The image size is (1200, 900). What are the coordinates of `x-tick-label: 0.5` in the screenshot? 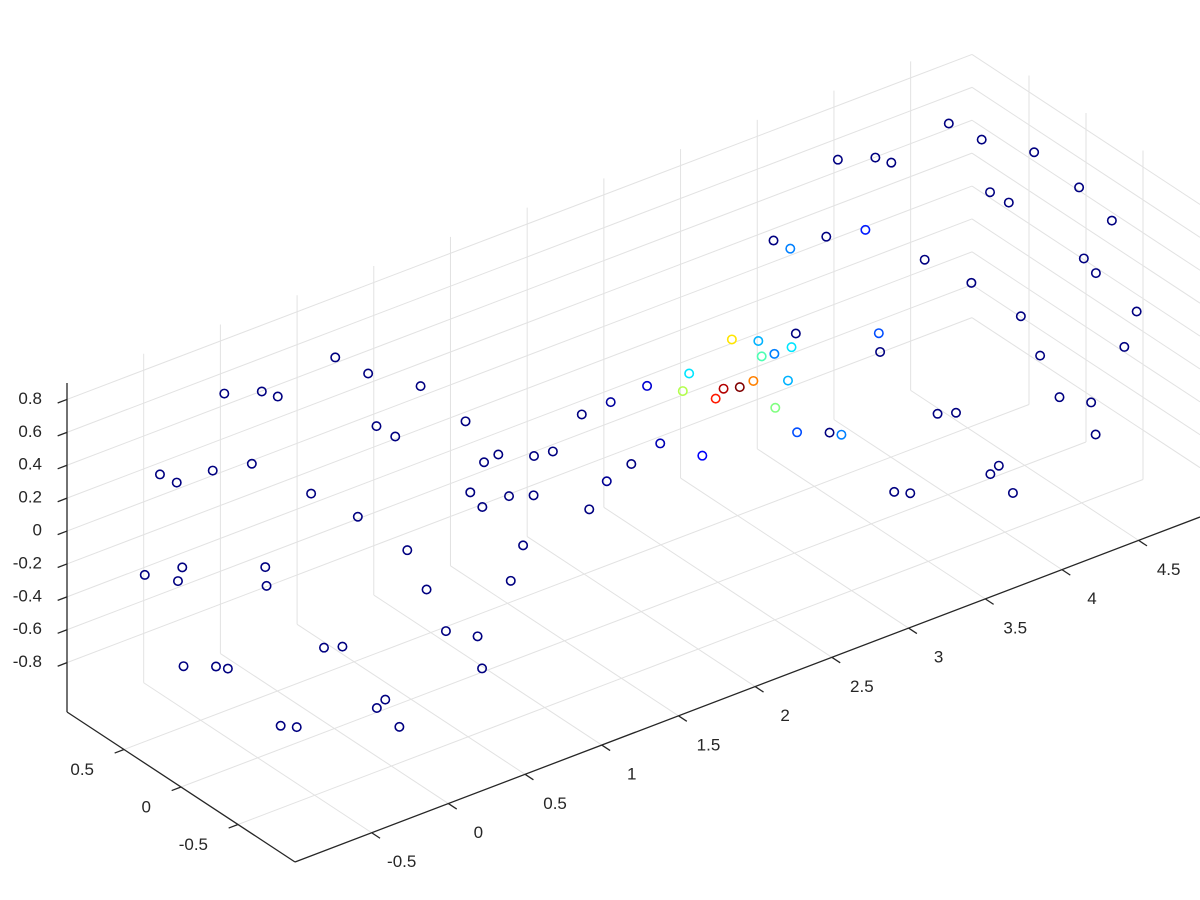 It's located at (555, 803).